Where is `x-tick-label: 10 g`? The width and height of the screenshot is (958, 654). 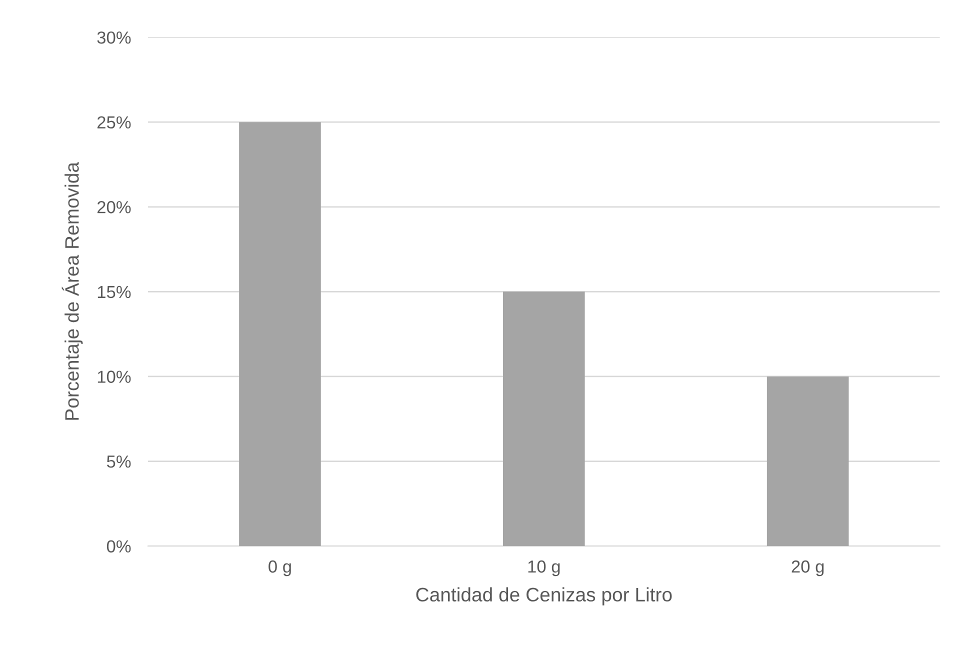
x-tick-label: 10 g is located at coordinates (544, 568).